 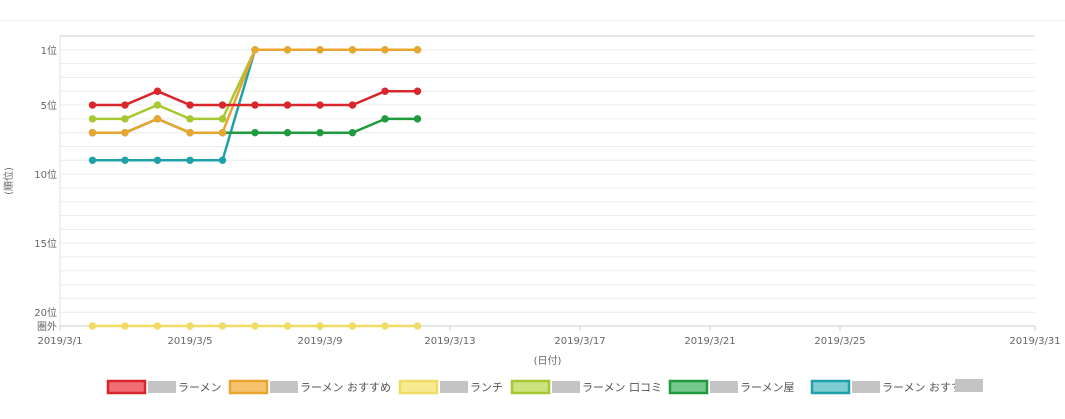 What do you see at coordinates (548, 360) in the screenshot?
I see `x-axis-title: (日付)` at bounding box center [548, 360].